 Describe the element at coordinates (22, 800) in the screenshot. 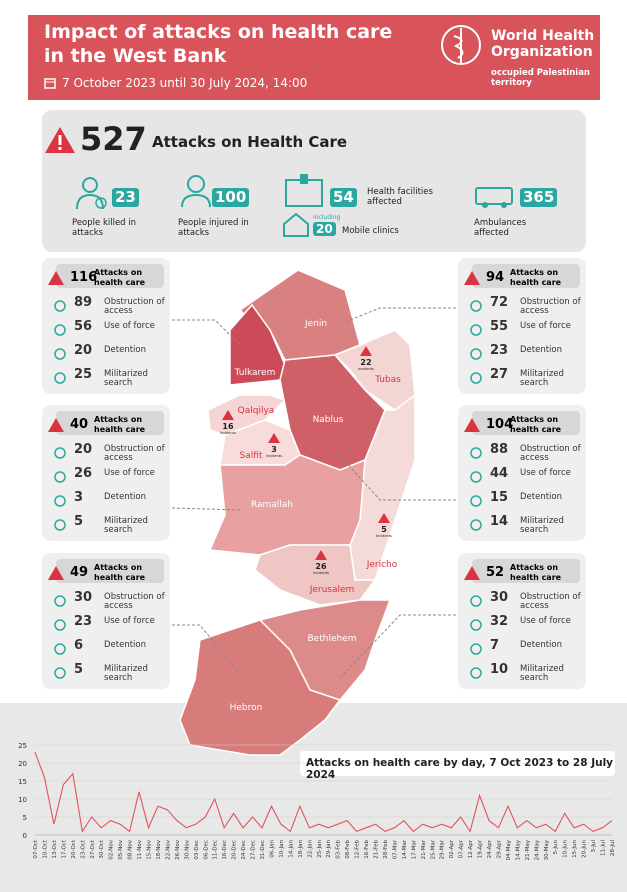

I see `y-tick-label: 10` at that location.